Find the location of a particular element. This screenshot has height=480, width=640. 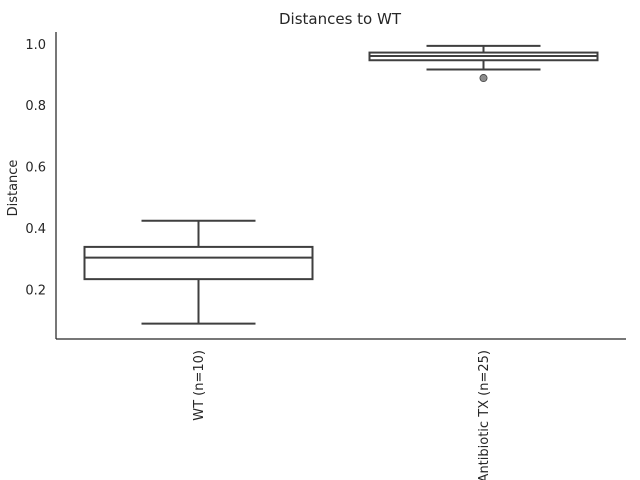

y-tick-label: 0.2 is located at coordinates (35, 290).